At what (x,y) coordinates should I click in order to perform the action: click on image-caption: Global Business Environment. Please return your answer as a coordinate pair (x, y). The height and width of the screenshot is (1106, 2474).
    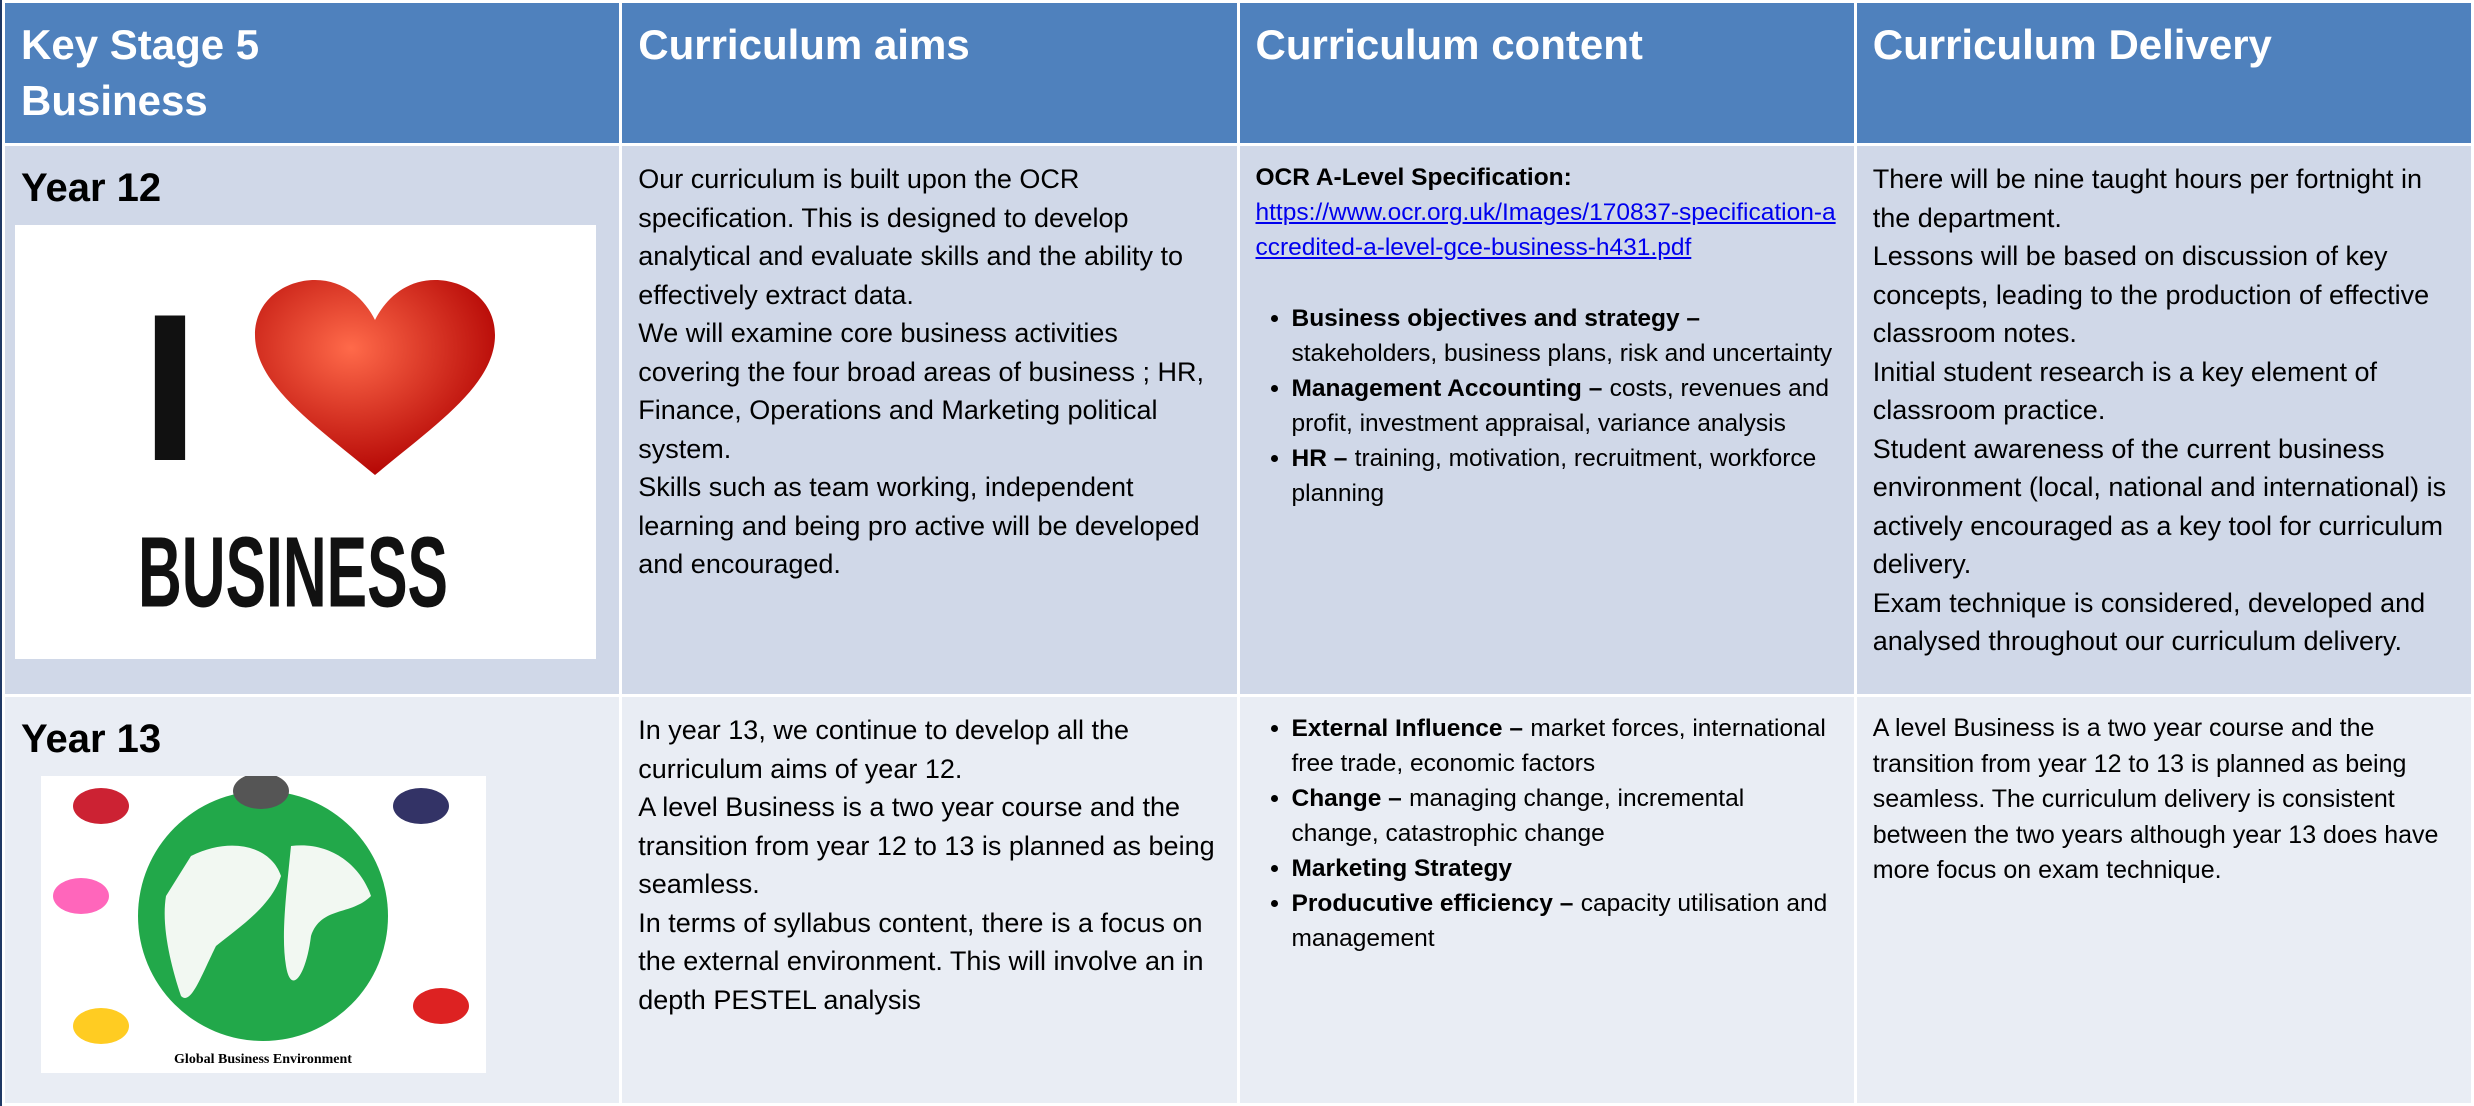
    Looking at the image, I should click on (263, 1059).